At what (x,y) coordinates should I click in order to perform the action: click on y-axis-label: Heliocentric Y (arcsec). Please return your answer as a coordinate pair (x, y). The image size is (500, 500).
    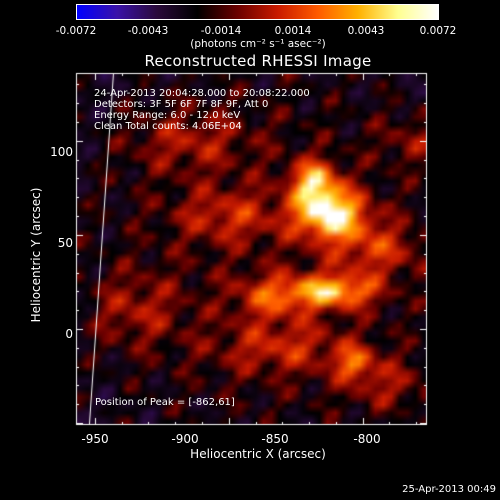
    Looking at the image, I should click on (36, 255).